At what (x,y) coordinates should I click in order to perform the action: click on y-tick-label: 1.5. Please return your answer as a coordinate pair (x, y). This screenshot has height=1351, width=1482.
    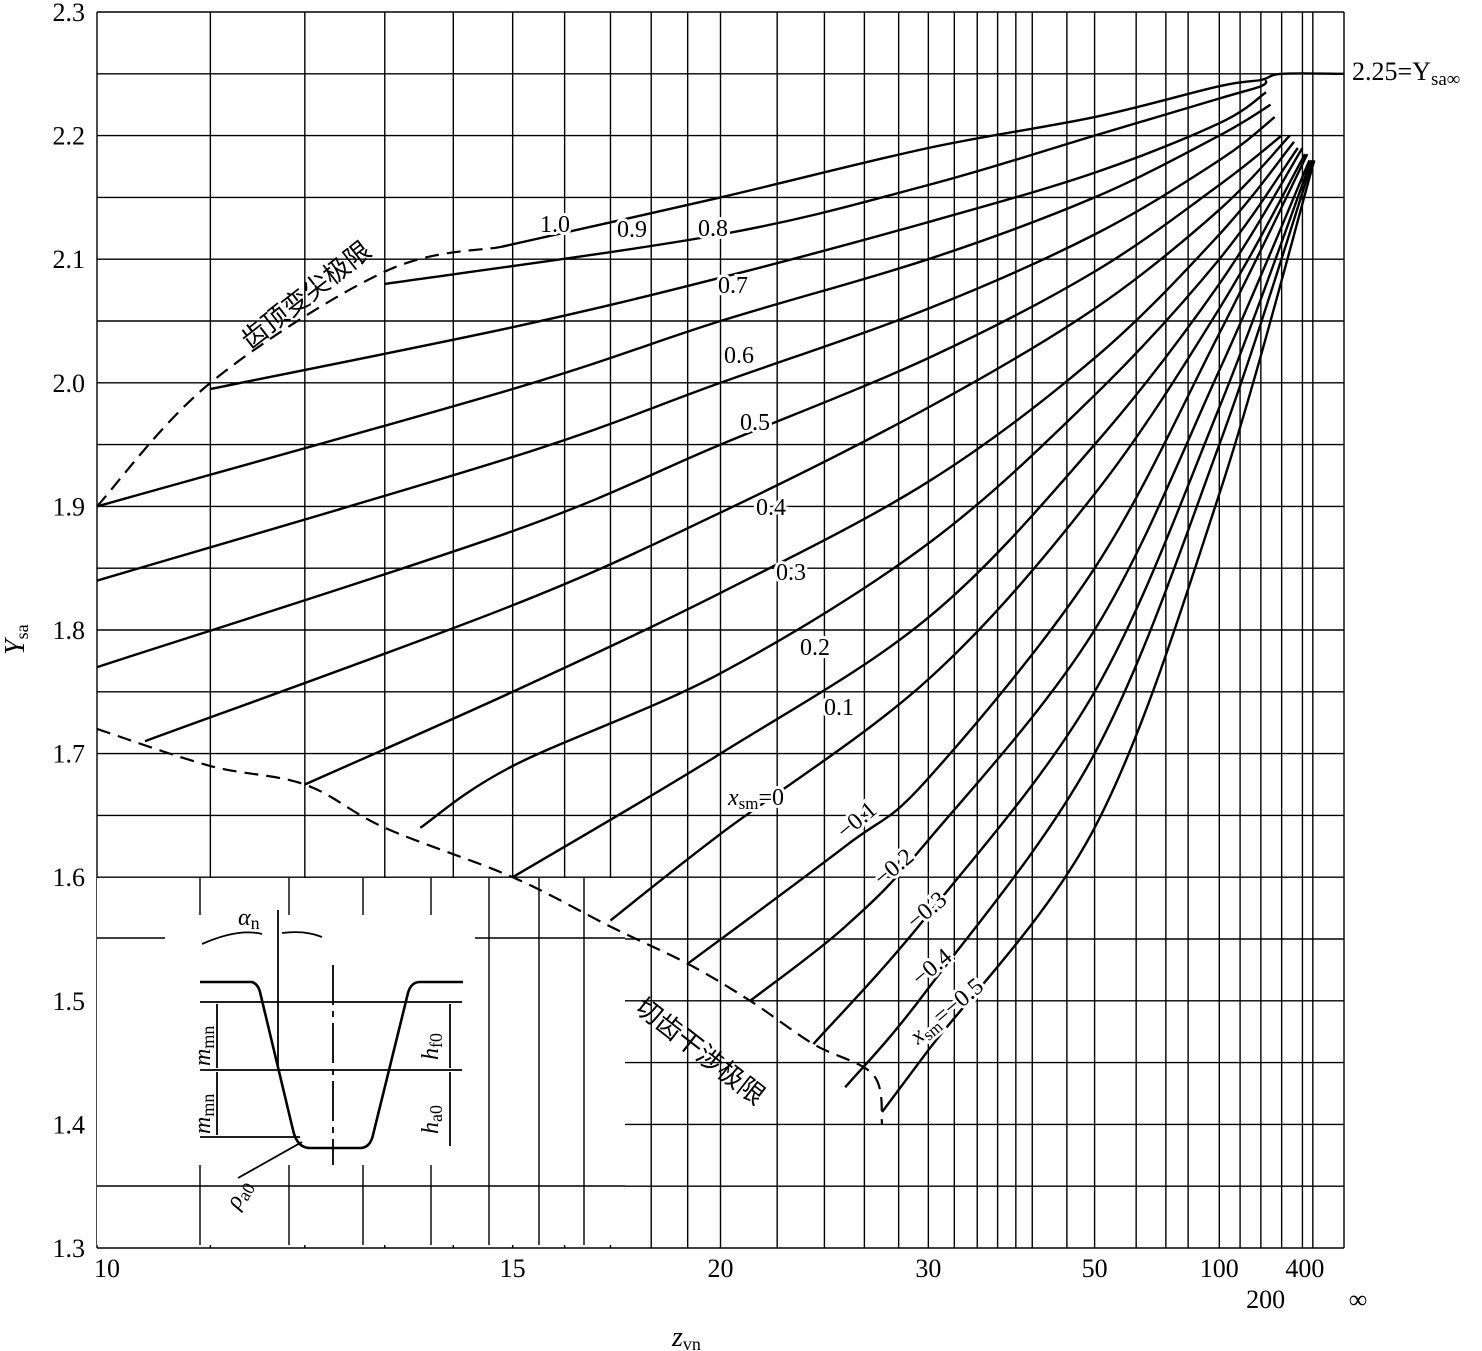
    Looking at the image, I should click on (69, 1001).